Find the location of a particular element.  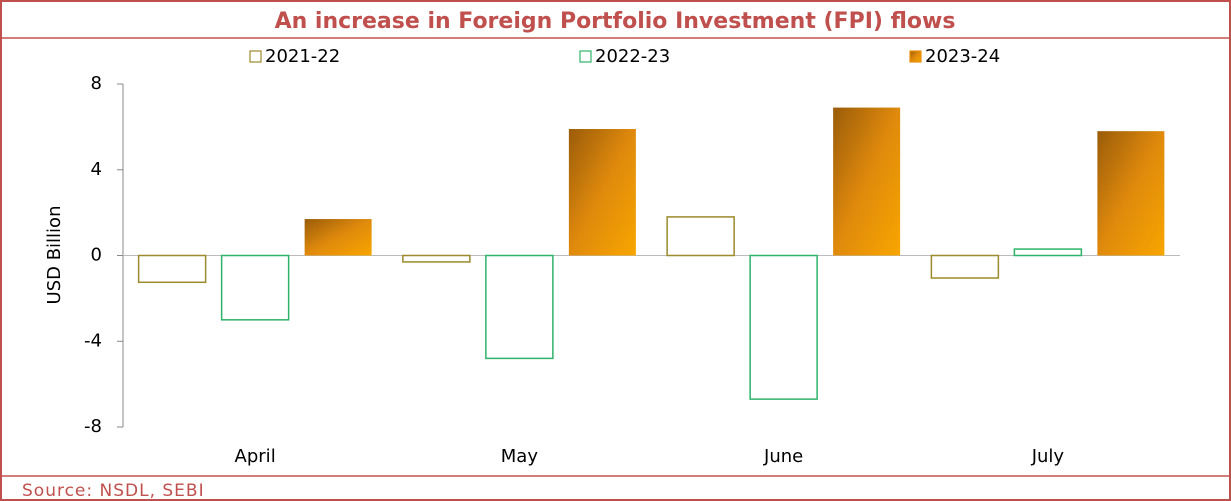

x-tick-label: June is located at coordinates (783, 456).